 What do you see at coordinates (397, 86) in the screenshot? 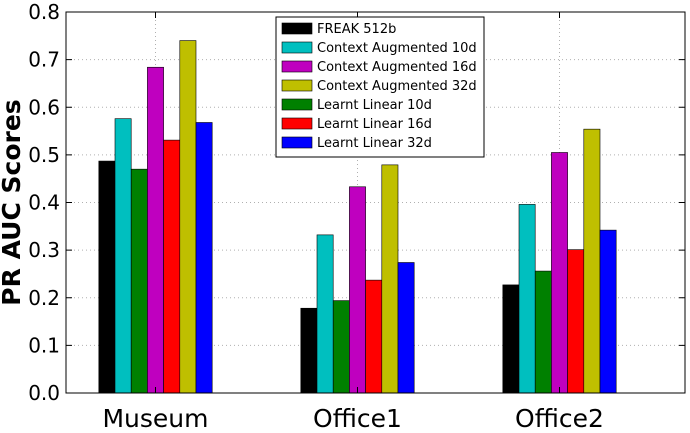
I see `legend-label: Context Augmented 32d` at bounding box center [397, 86].